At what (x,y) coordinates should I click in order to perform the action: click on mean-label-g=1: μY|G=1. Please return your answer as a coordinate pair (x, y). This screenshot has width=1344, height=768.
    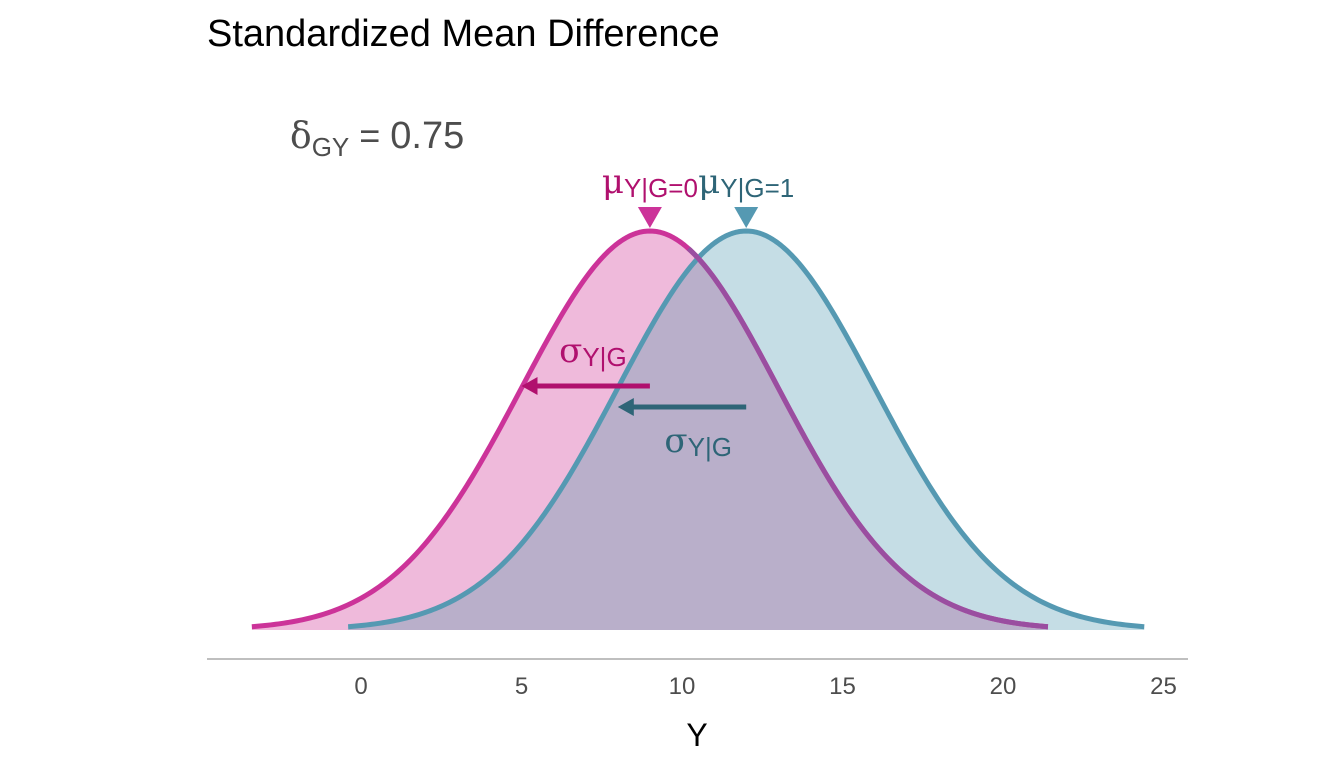
    Looking at the image, I should click on (746, 182).